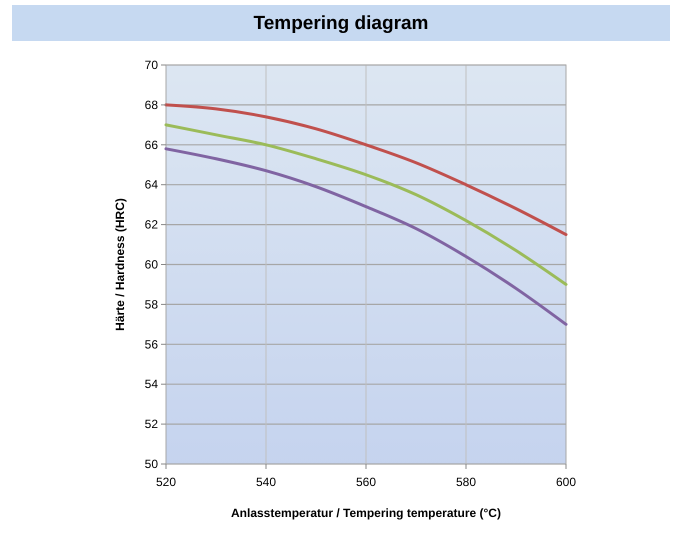  Describe the element at coordinates (466, 482) in the screenshot. I see `x-tick-label: 580` at that location.